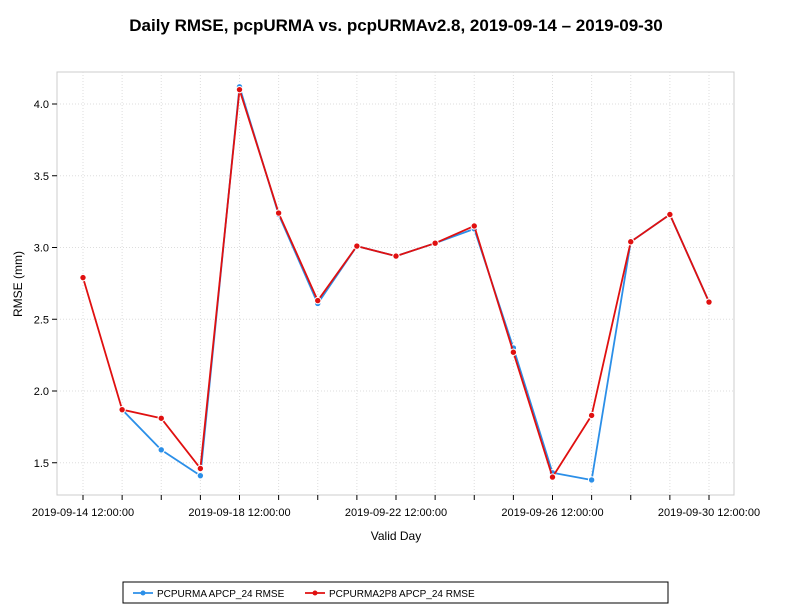 This screenshot has width=792, height=612. What do you see at coordinates (41, 392) in the screenshot?
I see `y-tick-label: 2.0` at bounding box center [41, 392].